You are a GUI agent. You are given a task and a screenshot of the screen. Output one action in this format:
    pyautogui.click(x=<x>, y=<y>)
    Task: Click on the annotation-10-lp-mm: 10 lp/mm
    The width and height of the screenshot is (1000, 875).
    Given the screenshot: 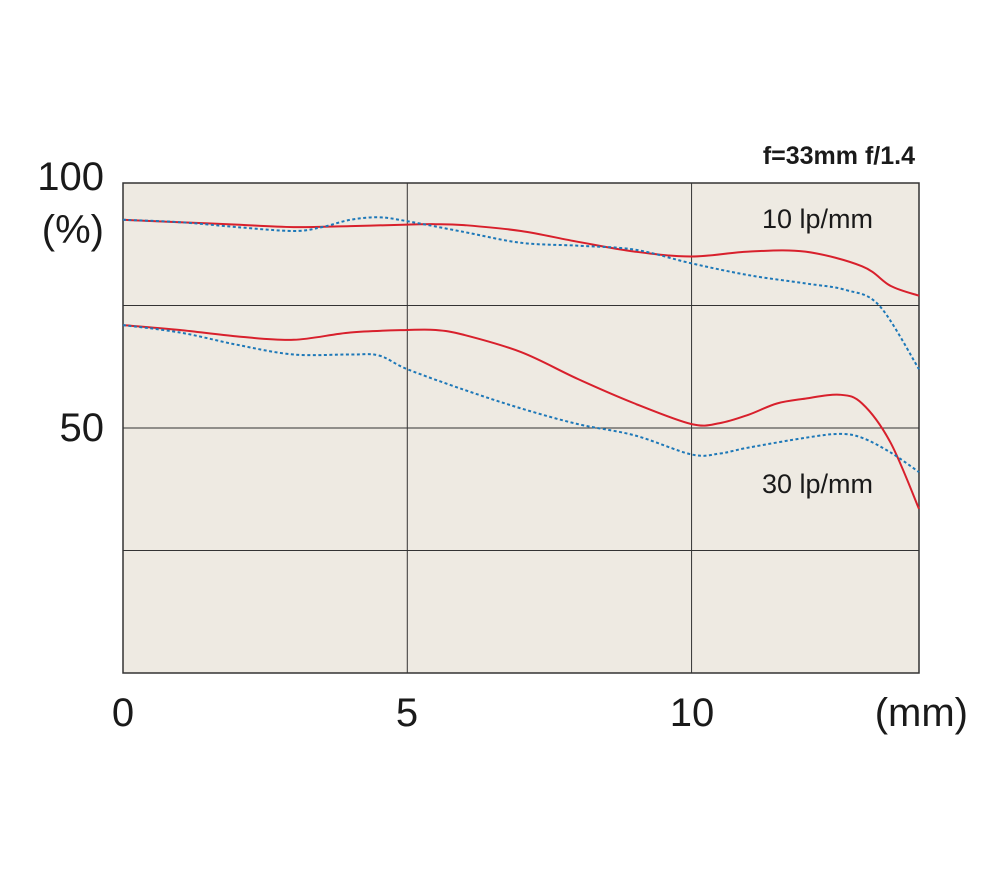 What is the action you would take?
    pyautogui.click(x=817, y=219)
    